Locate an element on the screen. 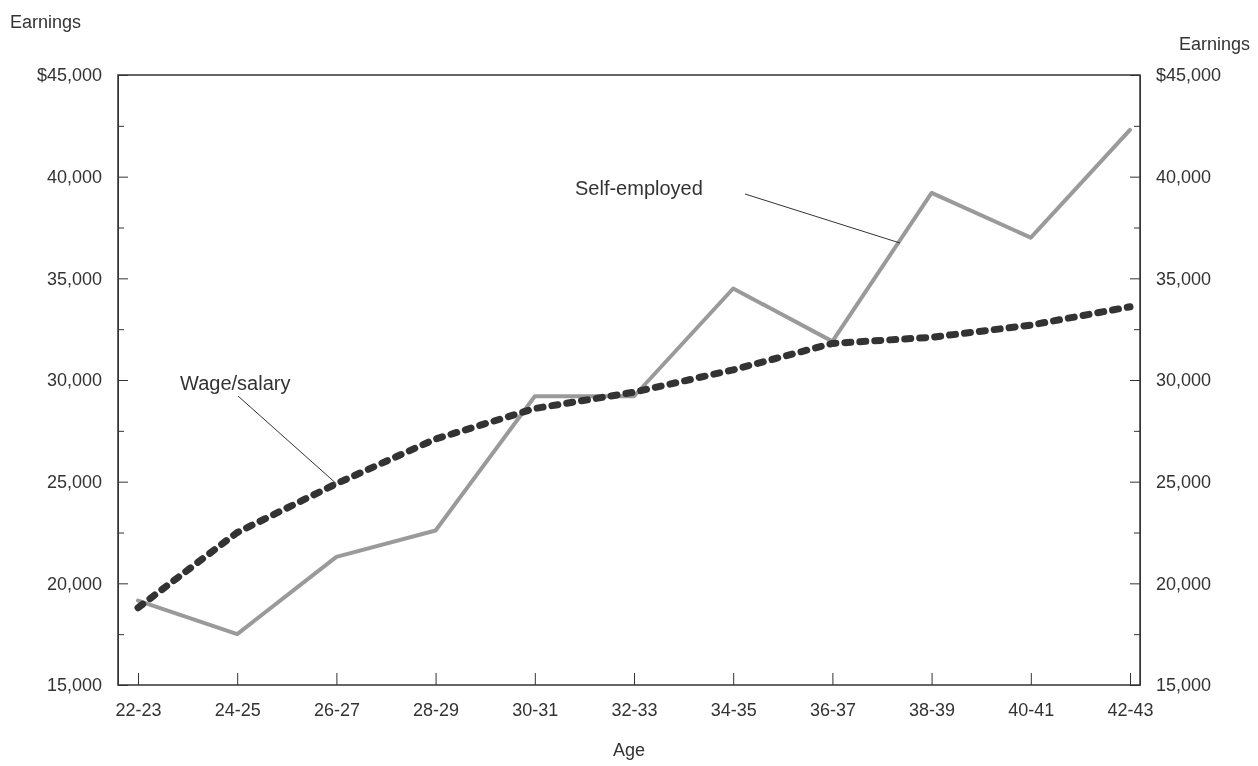  y2-axis-title: Earnings is located at coordinates (1214, 44).